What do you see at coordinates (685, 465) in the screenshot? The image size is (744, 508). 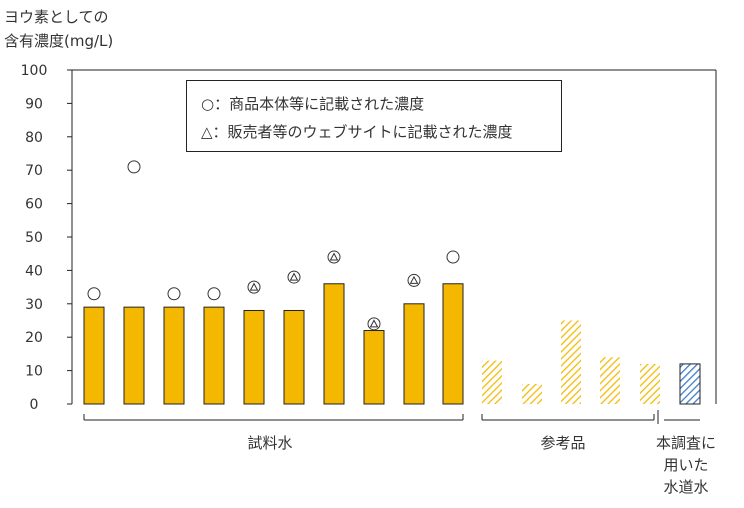 I see `group-label-3: 用いた` at bounding box center [685, 465].